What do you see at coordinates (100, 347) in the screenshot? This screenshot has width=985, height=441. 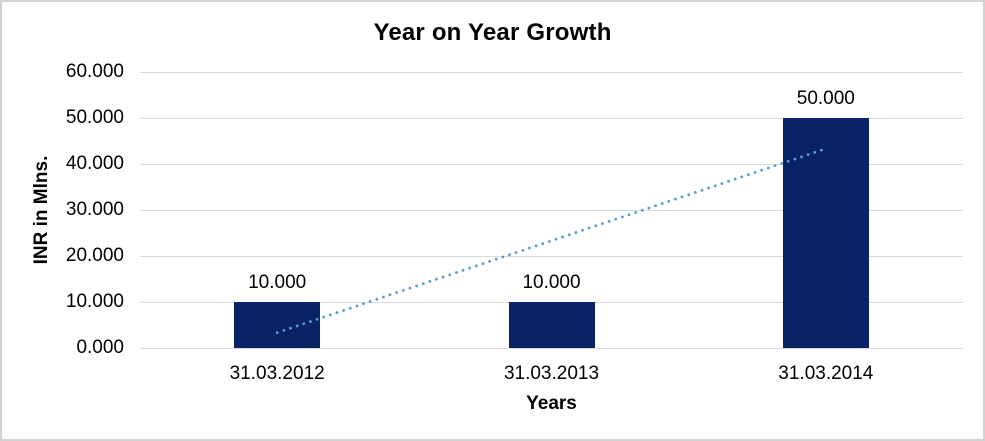 I see `y-tick-label: 0.000` at bounding box center [100, 347].